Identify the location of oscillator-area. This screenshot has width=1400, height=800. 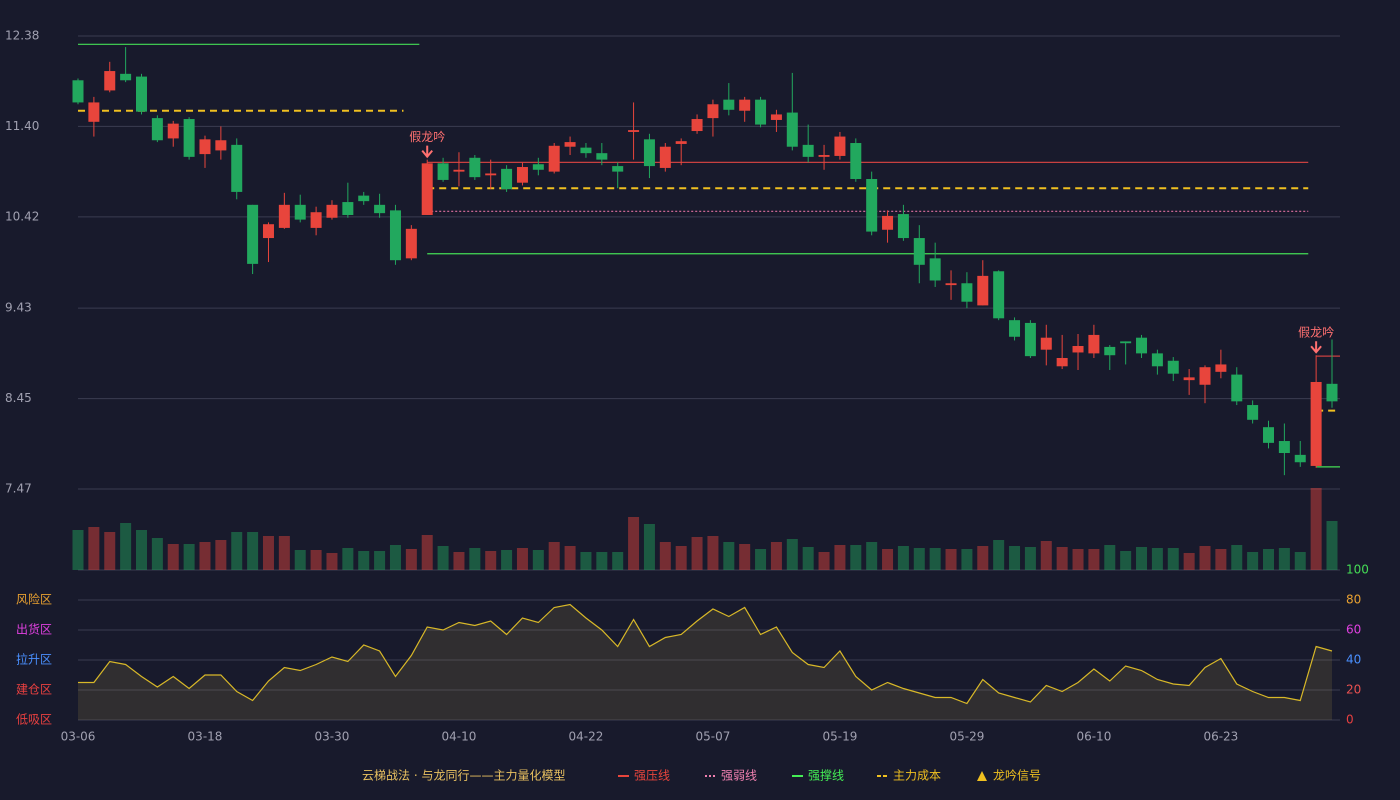
(705, 662).